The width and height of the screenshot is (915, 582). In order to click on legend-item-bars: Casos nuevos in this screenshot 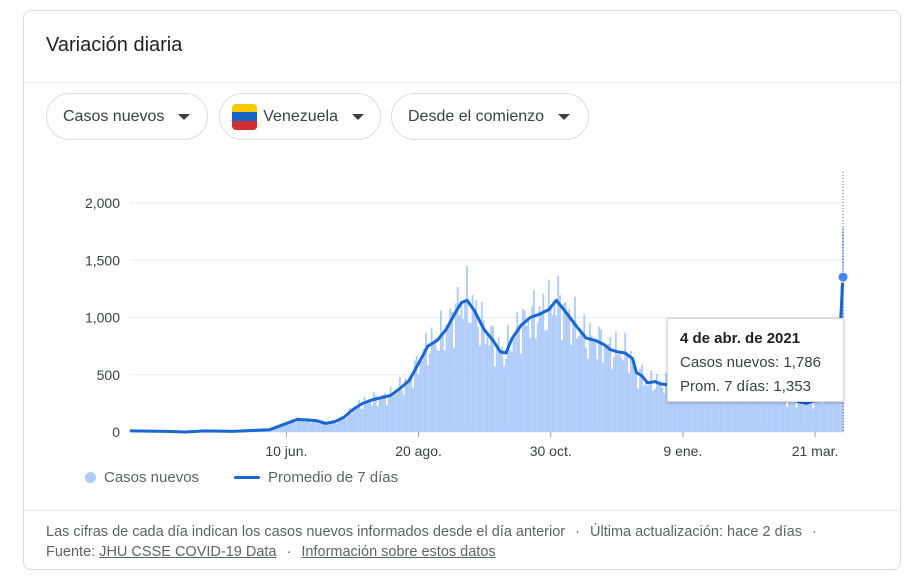, I will do `click(142, 477)`.